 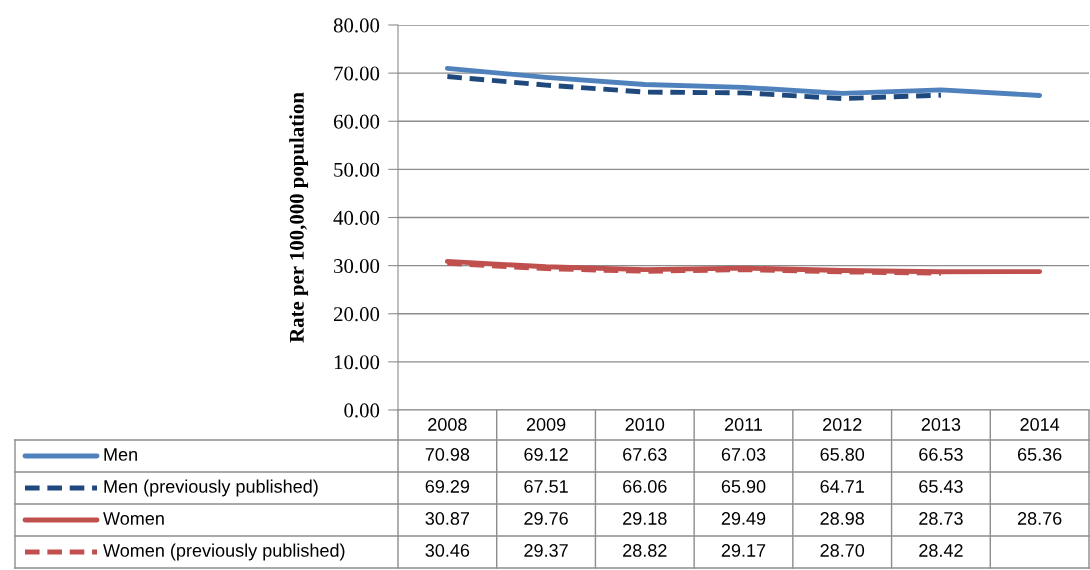 I want to click on data-label: 29.76, so click(x=546, y=518).